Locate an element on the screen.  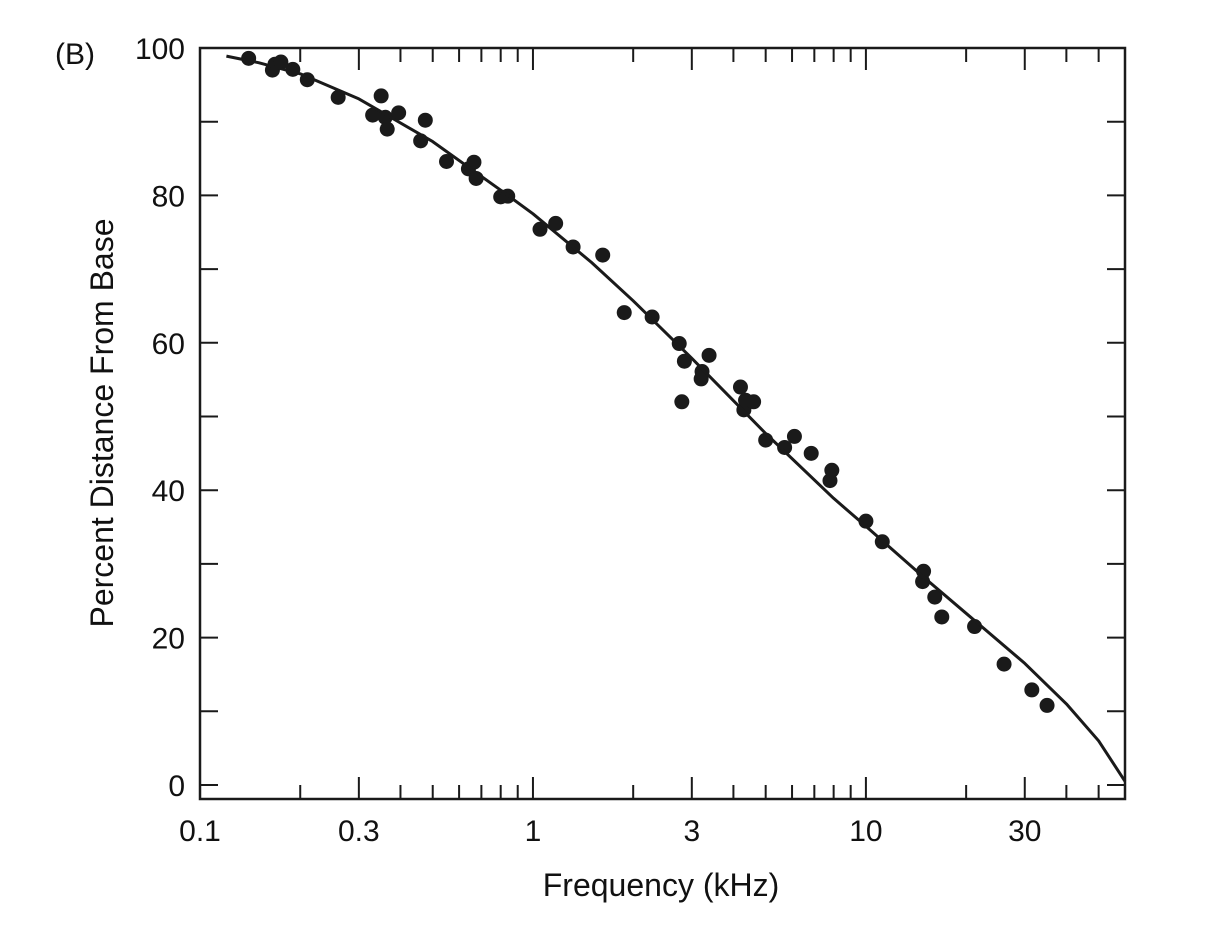
x-tick-label: 3 is located at coordinates (691, 831).